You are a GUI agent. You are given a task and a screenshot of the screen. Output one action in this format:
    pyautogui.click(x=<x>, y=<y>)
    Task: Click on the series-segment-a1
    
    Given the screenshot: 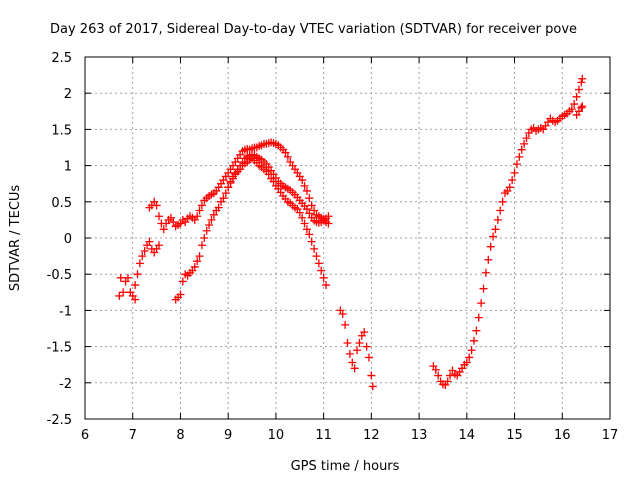 What is the action you would take?
    pyautogui.click(x=127, y=288)
    